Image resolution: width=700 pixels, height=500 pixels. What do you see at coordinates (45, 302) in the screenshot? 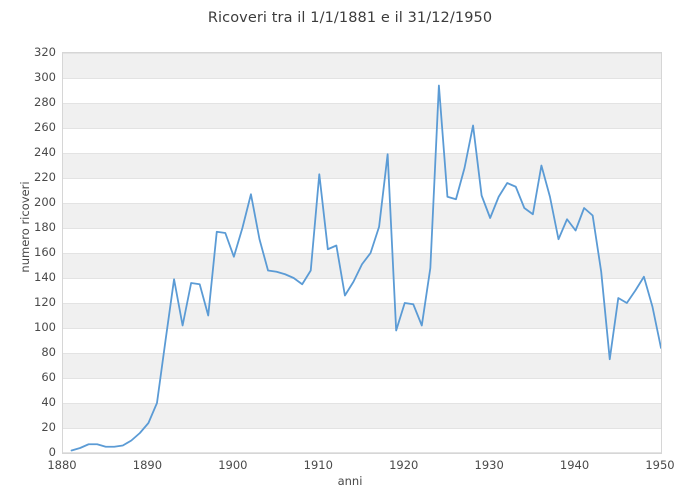
I see `y-tick-label: 120` at bounding box center [45, 302].